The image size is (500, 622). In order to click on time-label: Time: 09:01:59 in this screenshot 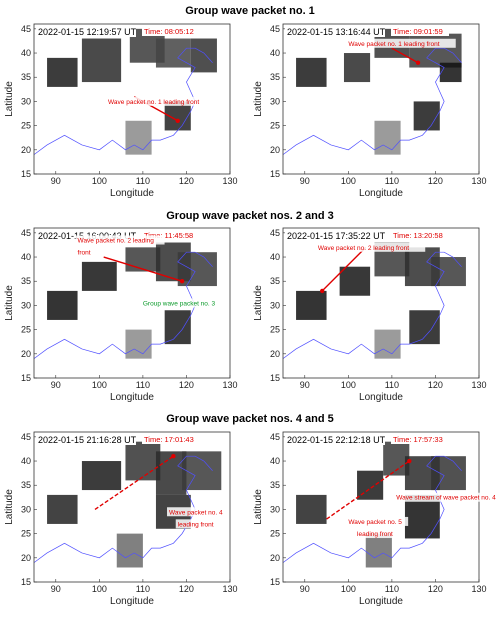, I will do `click(418, 31)`.